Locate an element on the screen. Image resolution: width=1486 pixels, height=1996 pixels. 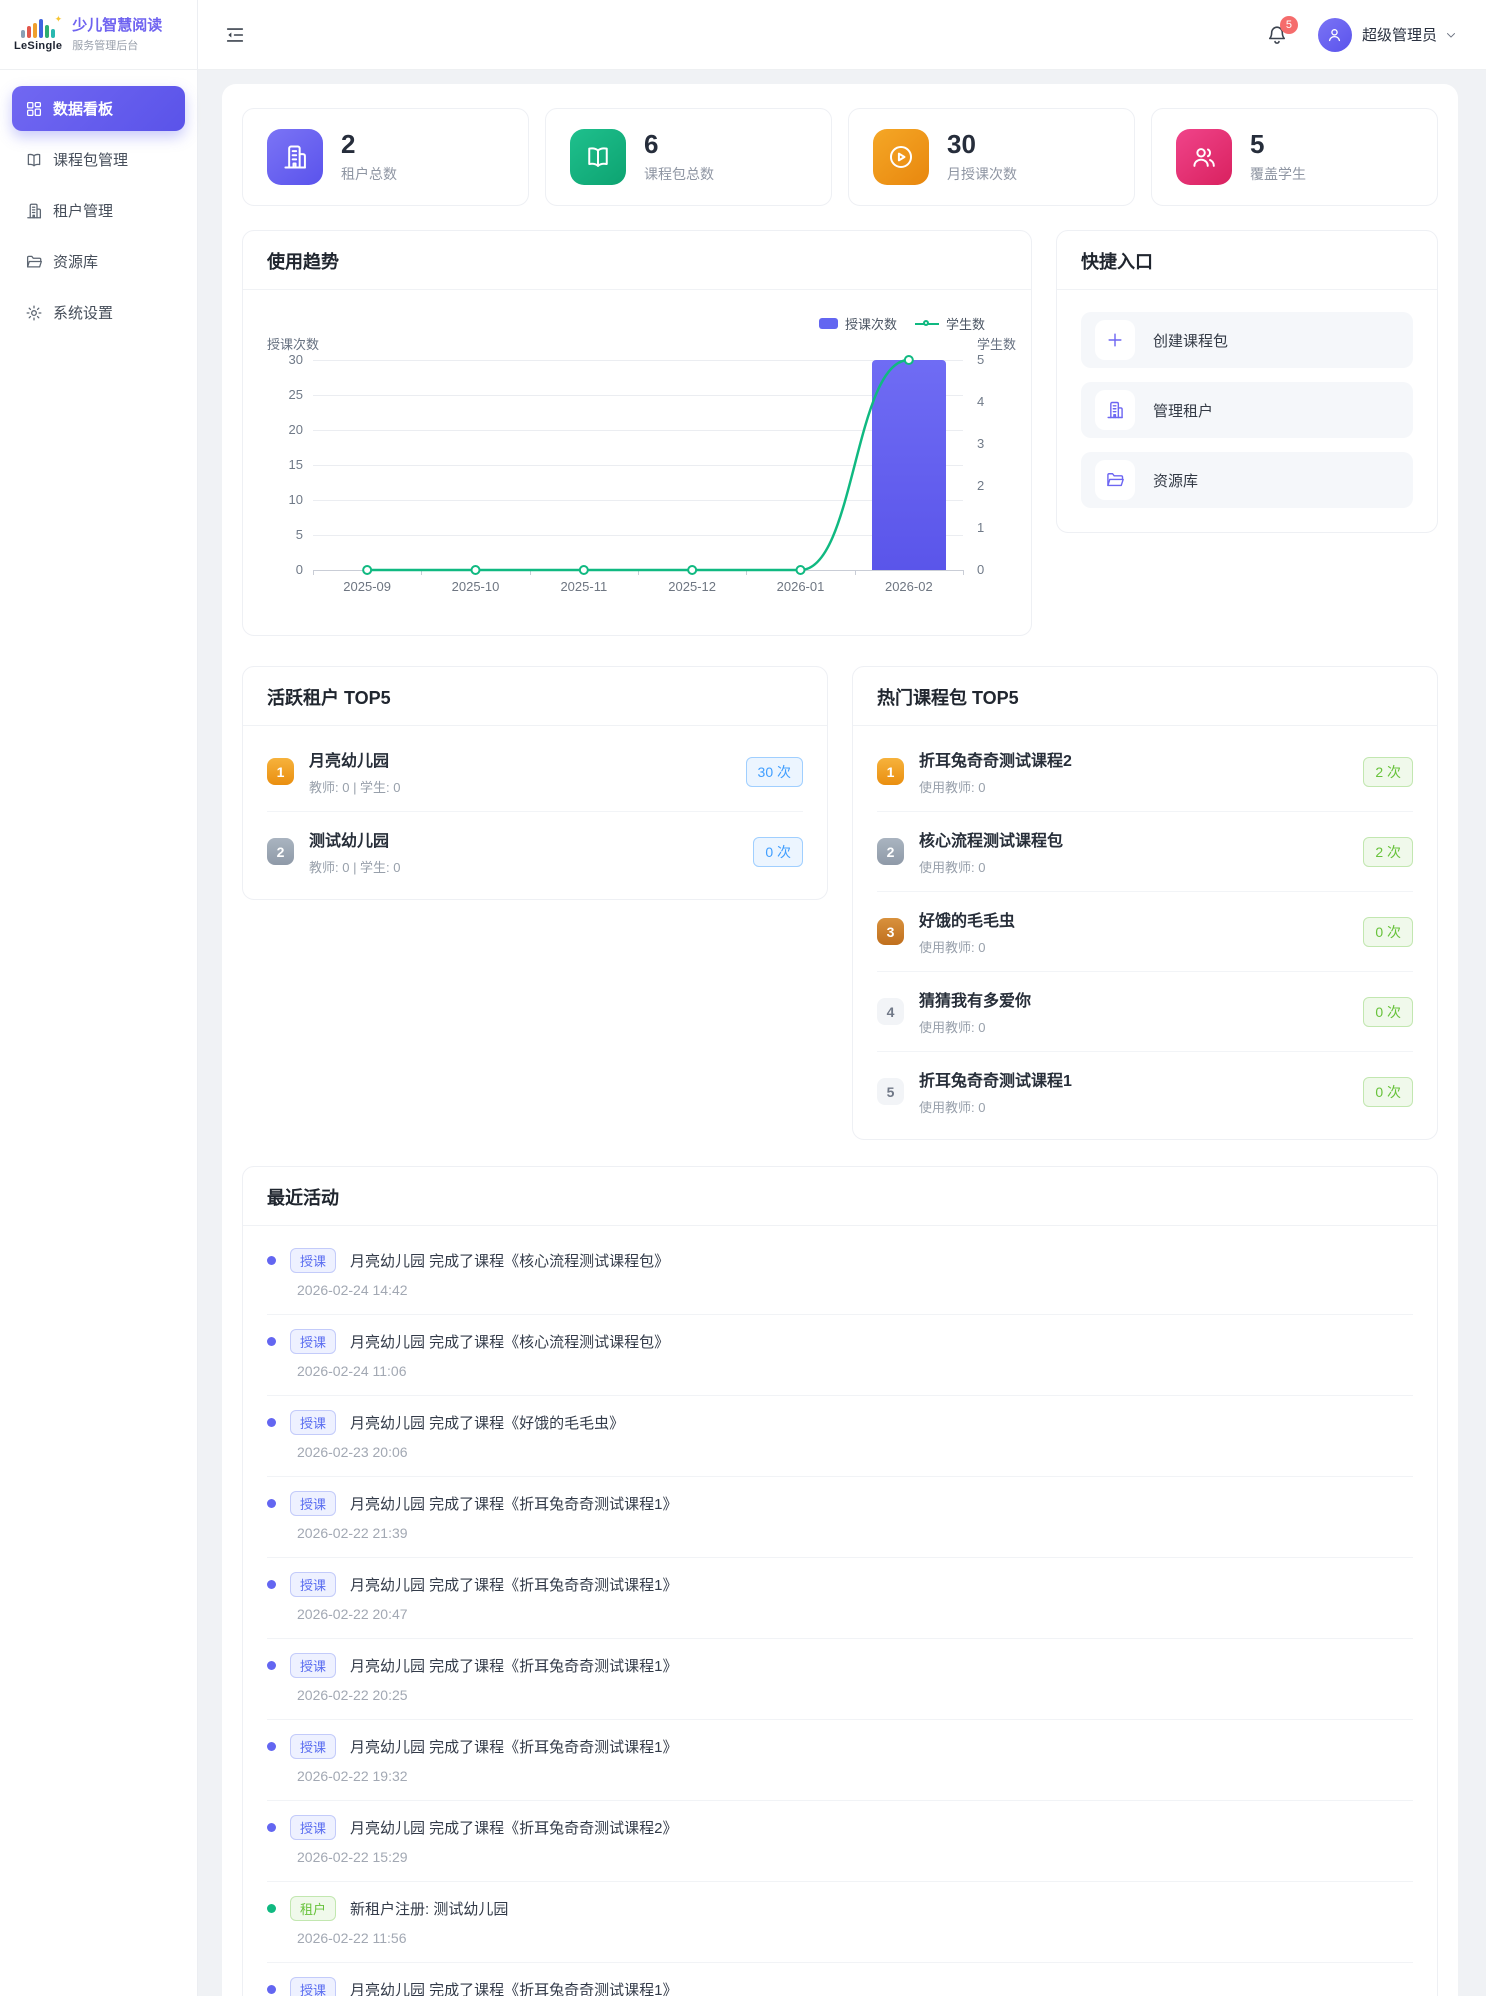
sidebar-item-label: 课程包管理 is located at coordinates (91, 160).